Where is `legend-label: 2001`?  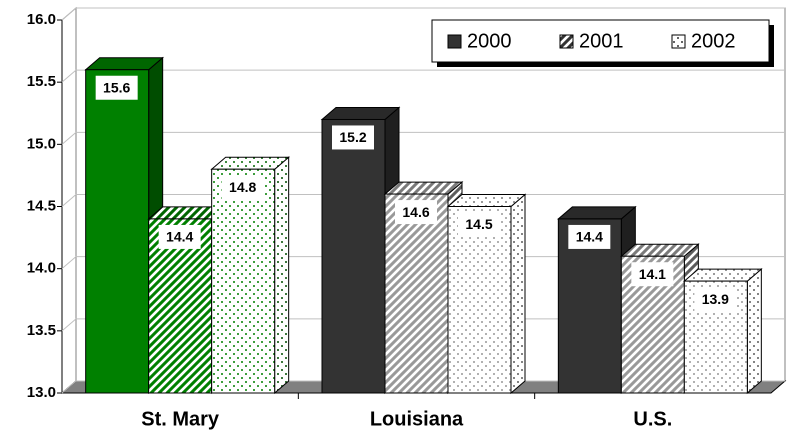
legend-label: 2001 is located at coordinates (601, 41).